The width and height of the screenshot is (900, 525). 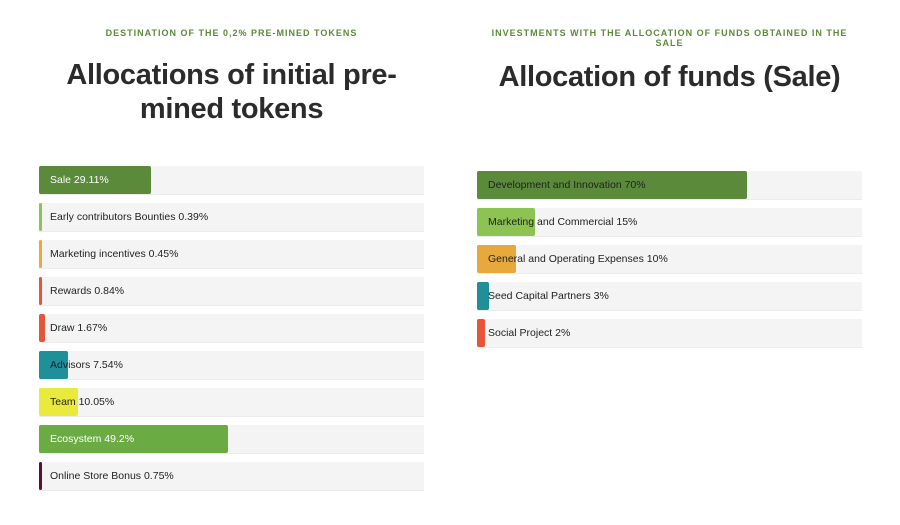 What do you see at coordinates (548, 296) in the screenshot?
I see `bar-label: Seed Capital Partners 3%` at bounding box center [548, 296].